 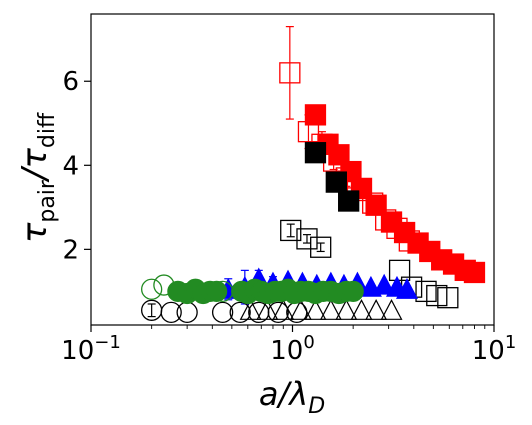 What do you see at coordinates (107, 342) in the screenshot?
I see `x-tick-label-exponent: −1` at bounding box center [107, 342].